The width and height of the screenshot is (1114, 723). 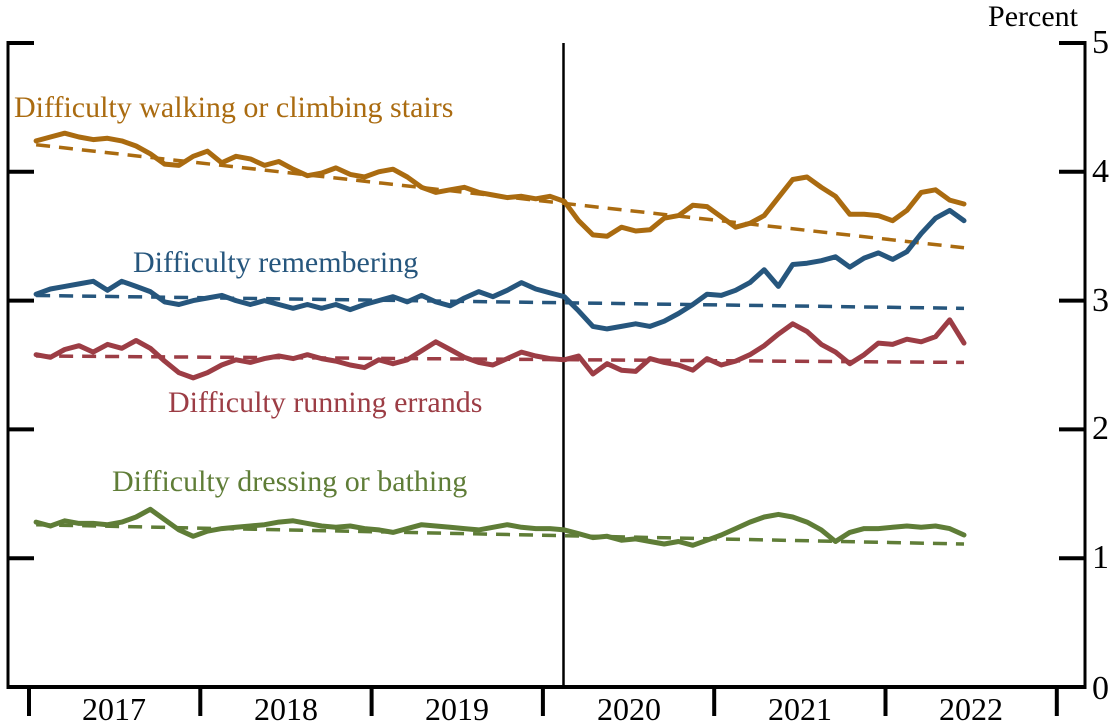 What do you see at coordinates (1100, 428) in the screenshot?
I see `ytick-label-2: 2` at bounding box center [1100, 428].